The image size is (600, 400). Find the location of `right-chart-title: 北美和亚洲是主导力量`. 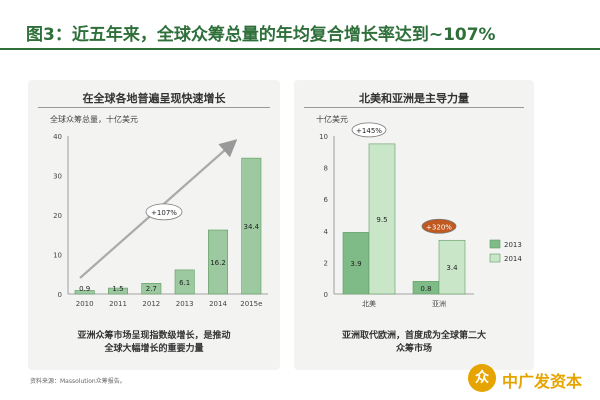

right-chart-title: 北美和亚洲是主导力量 is located at coordinates (414, 98).